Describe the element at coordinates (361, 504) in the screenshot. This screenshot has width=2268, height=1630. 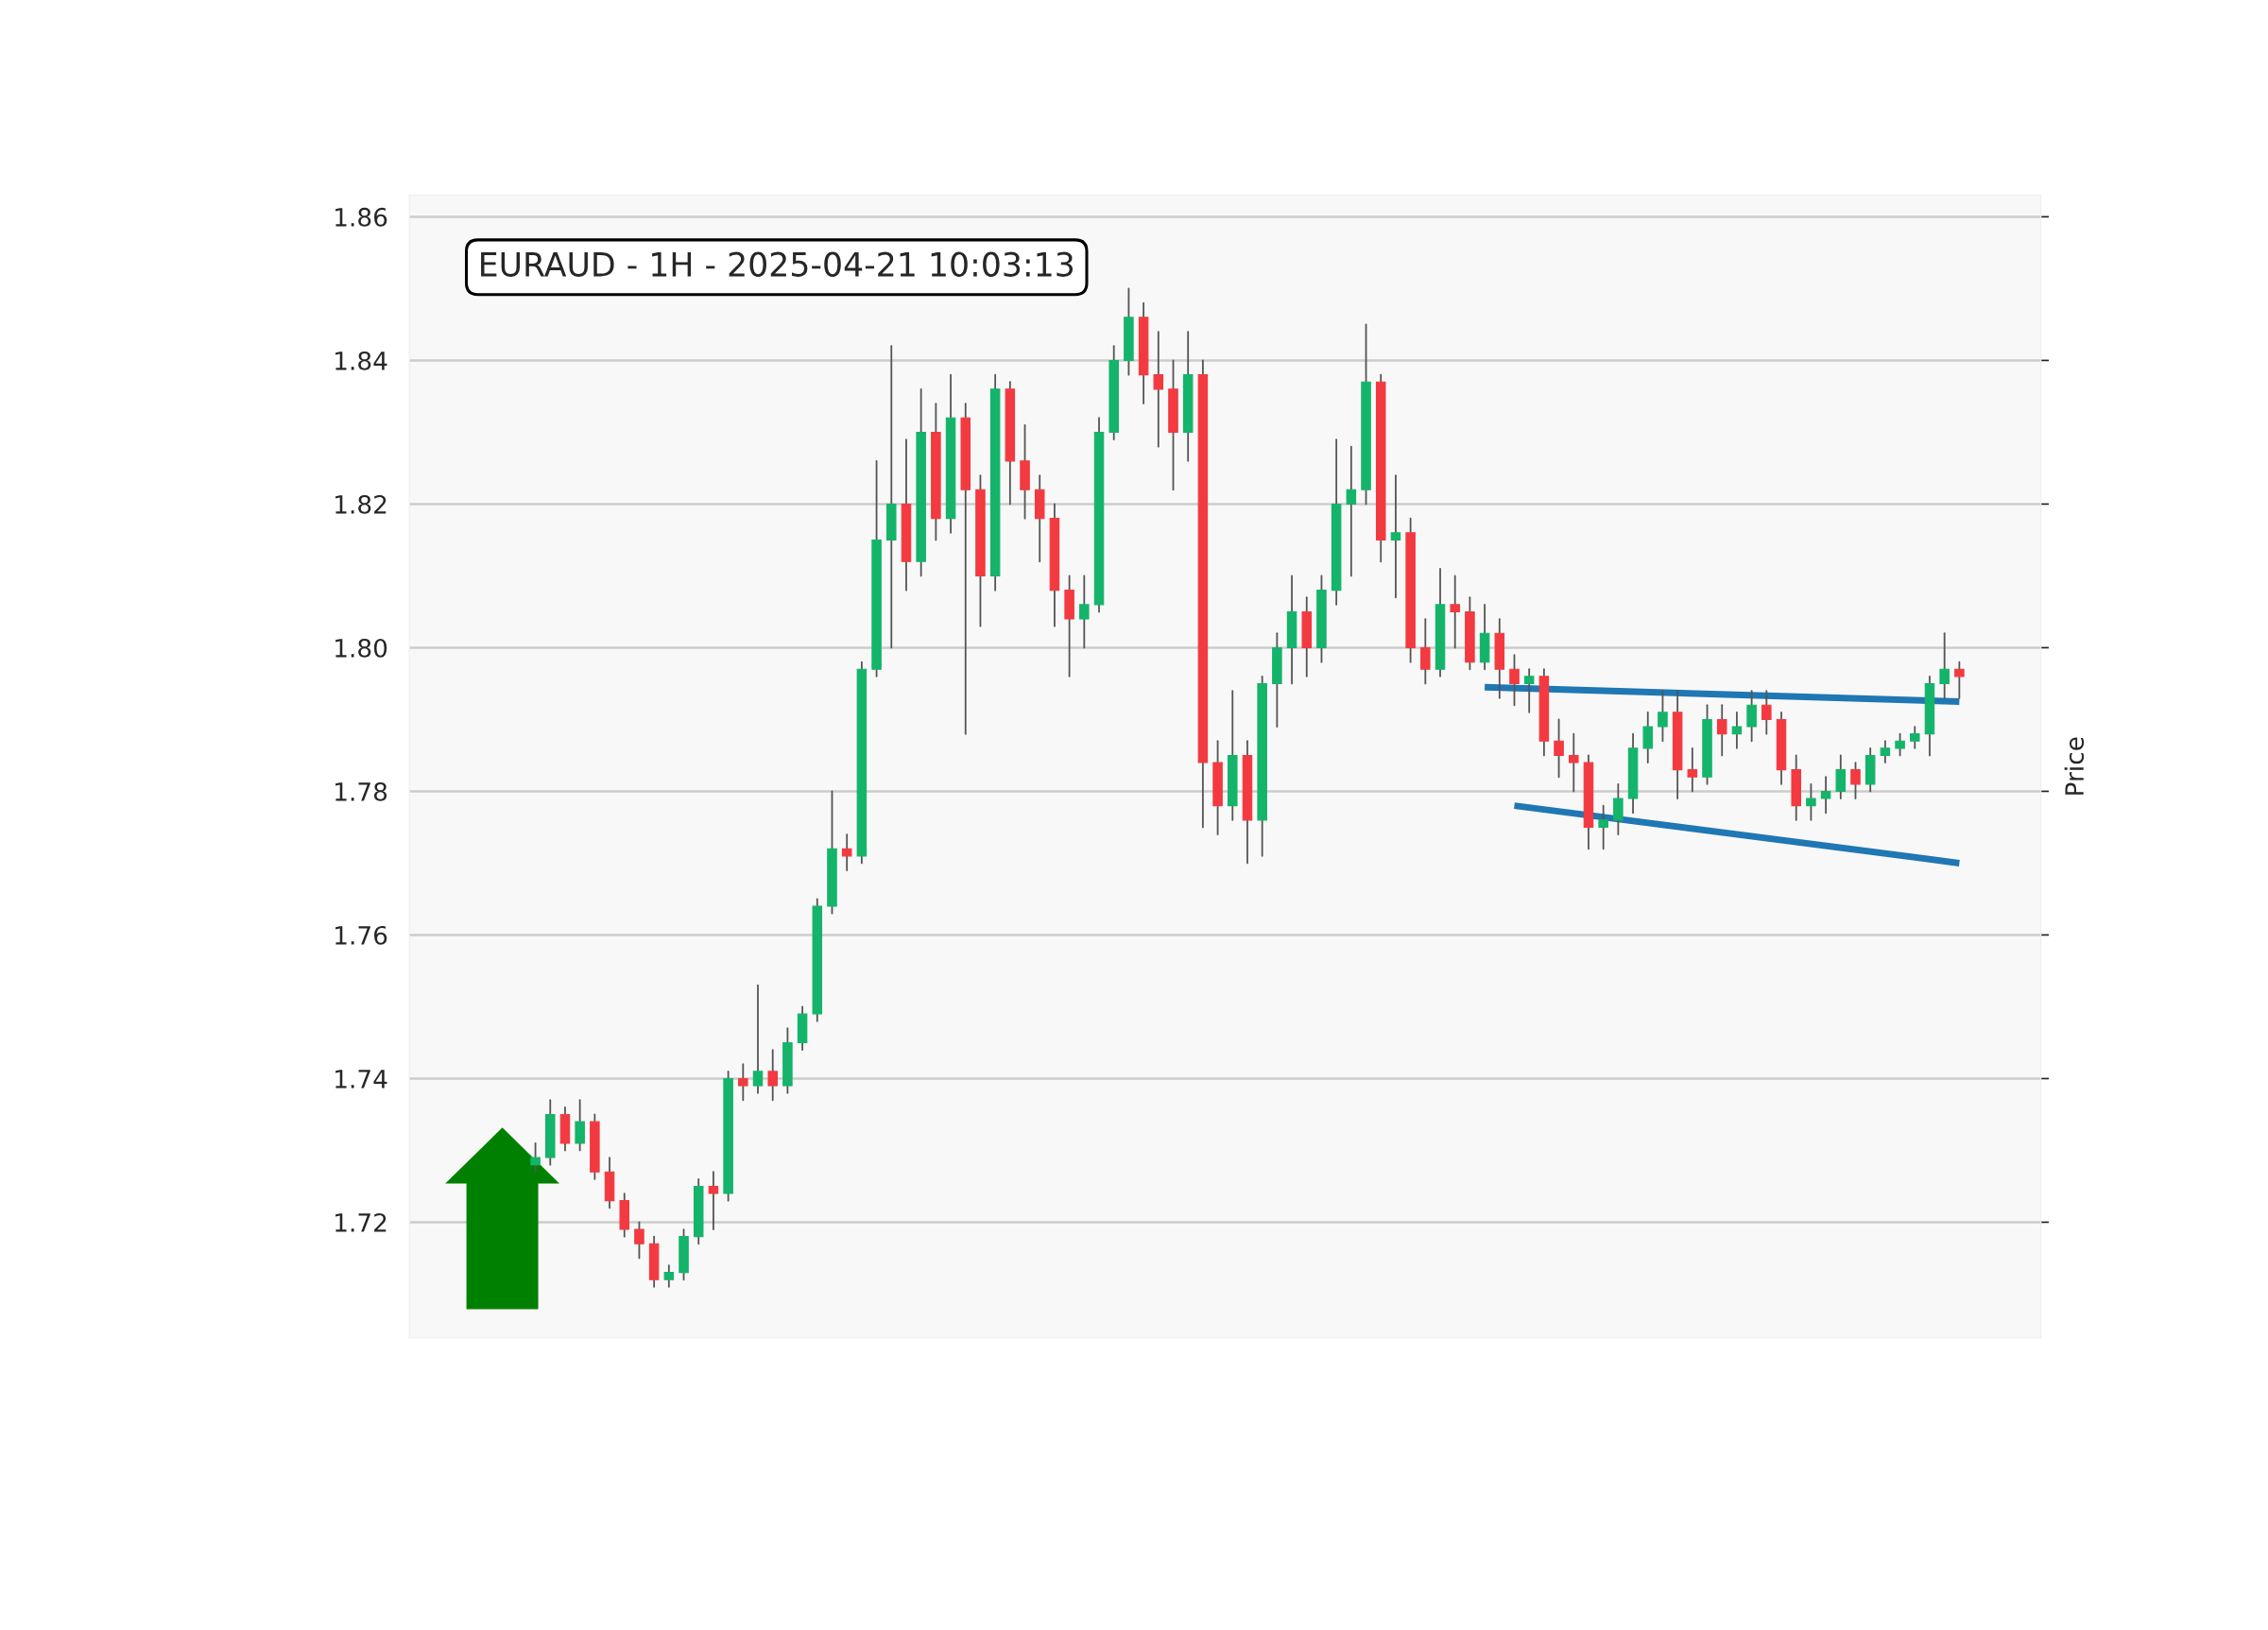
I see `y-tick-label: 1.82` at that location.